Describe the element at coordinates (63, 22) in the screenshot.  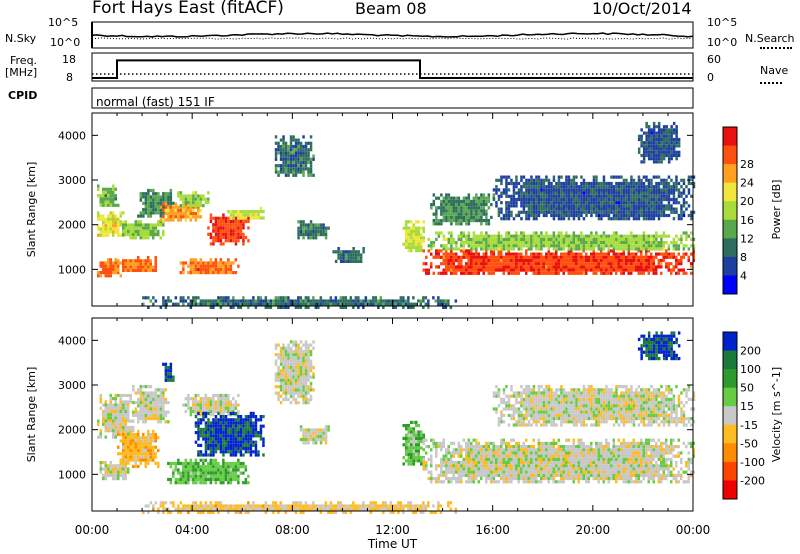
I see `noise-tick-left-top: 10^5` at that location.